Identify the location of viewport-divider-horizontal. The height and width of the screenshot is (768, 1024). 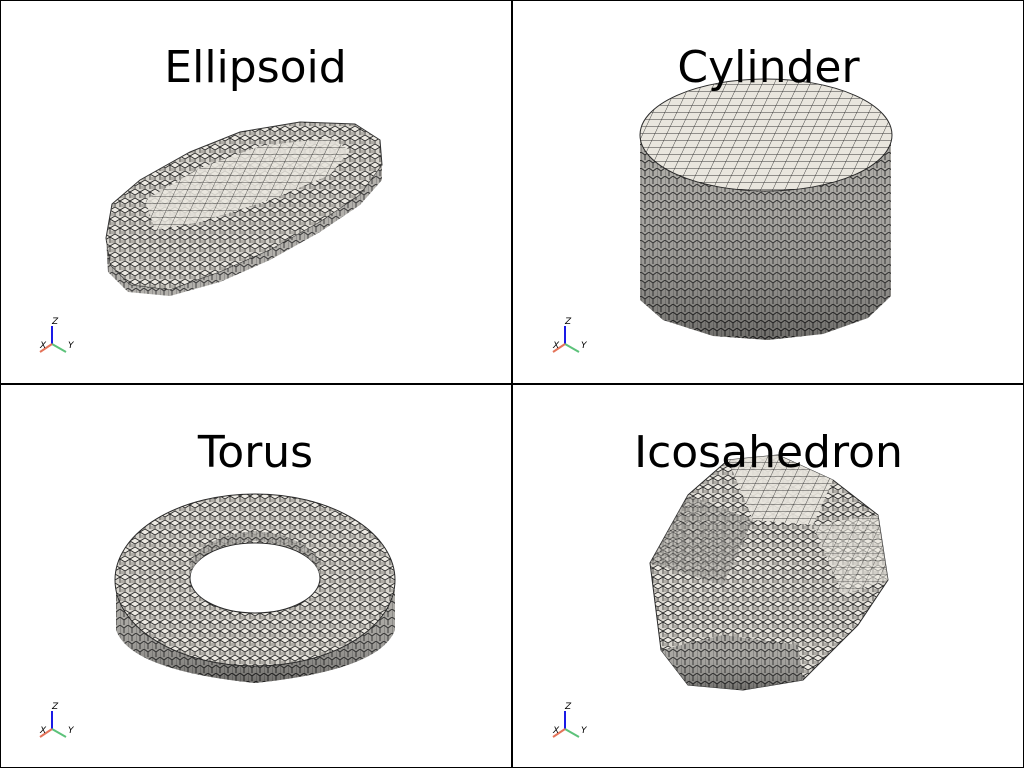
(512, 384).